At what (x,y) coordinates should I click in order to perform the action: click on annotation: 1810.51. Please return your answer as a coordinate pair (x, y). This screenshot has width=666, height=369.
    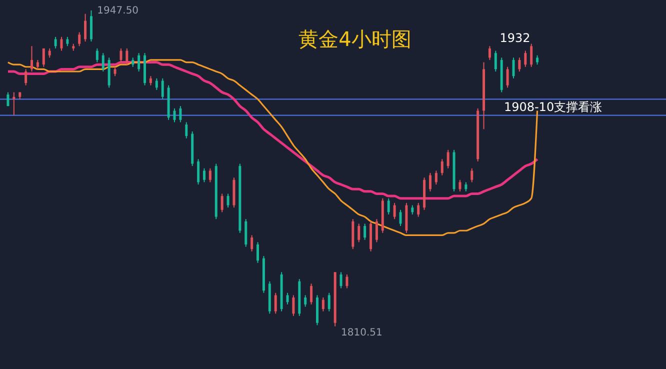
    Looking at the image, I should click on (361, 332).